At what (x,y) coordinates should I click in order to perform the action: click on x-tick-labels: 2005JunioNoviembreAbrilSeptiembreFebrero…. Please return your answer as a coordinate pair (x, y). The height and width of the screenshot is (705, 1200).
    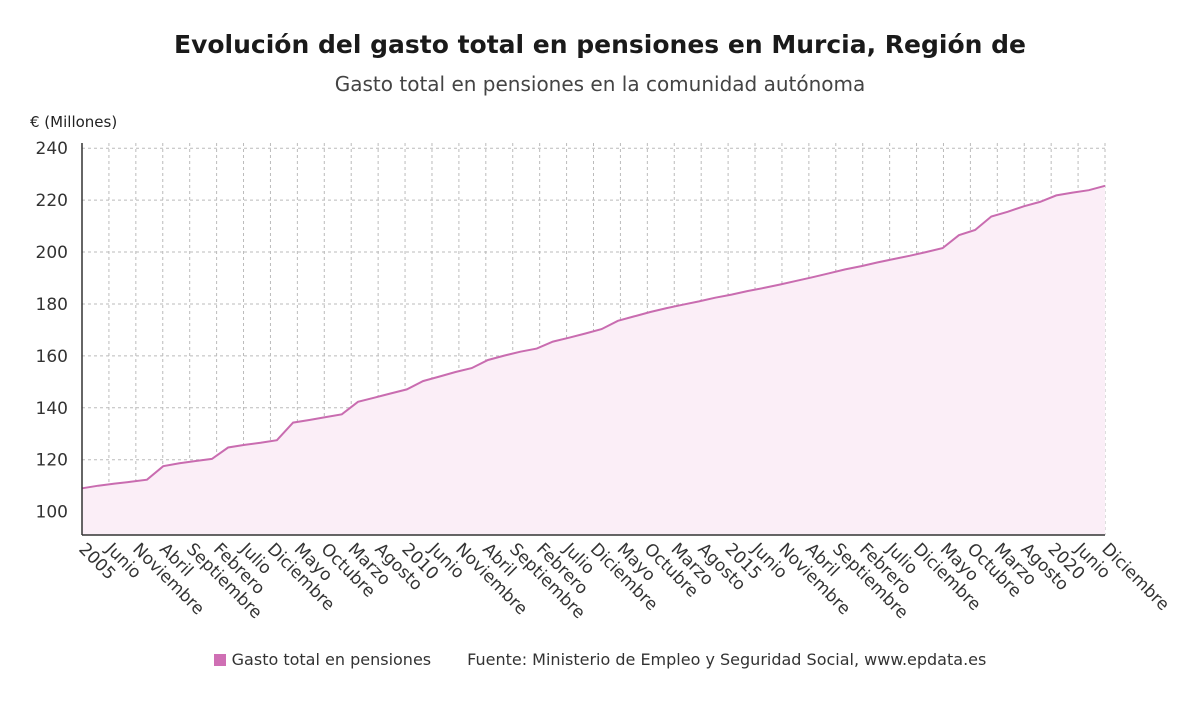
    Looking at the image, I should click on (623, 581).